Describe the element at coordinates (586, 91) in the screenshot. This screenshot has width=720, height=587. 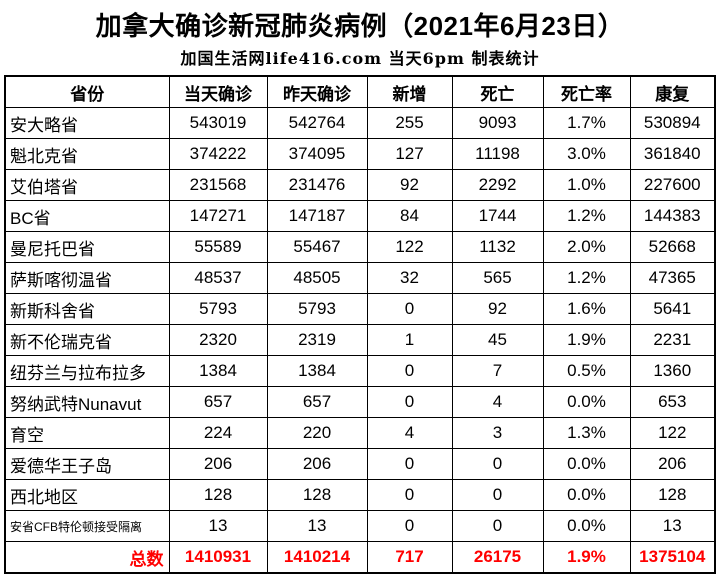
I see `column-header: 死亡率` at that location.